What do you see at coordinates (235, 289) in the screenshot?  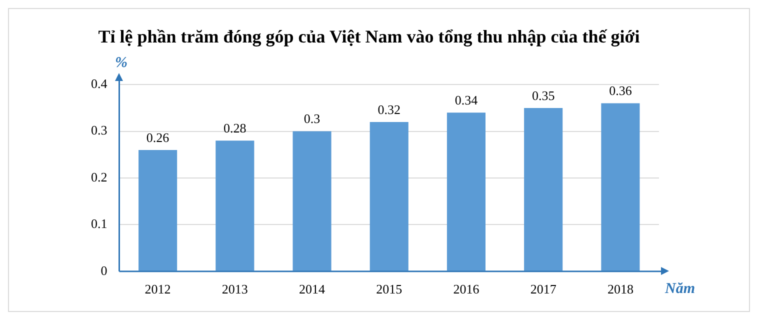 I see `x-tick-label: 2013` at bounding box center [235, 289].